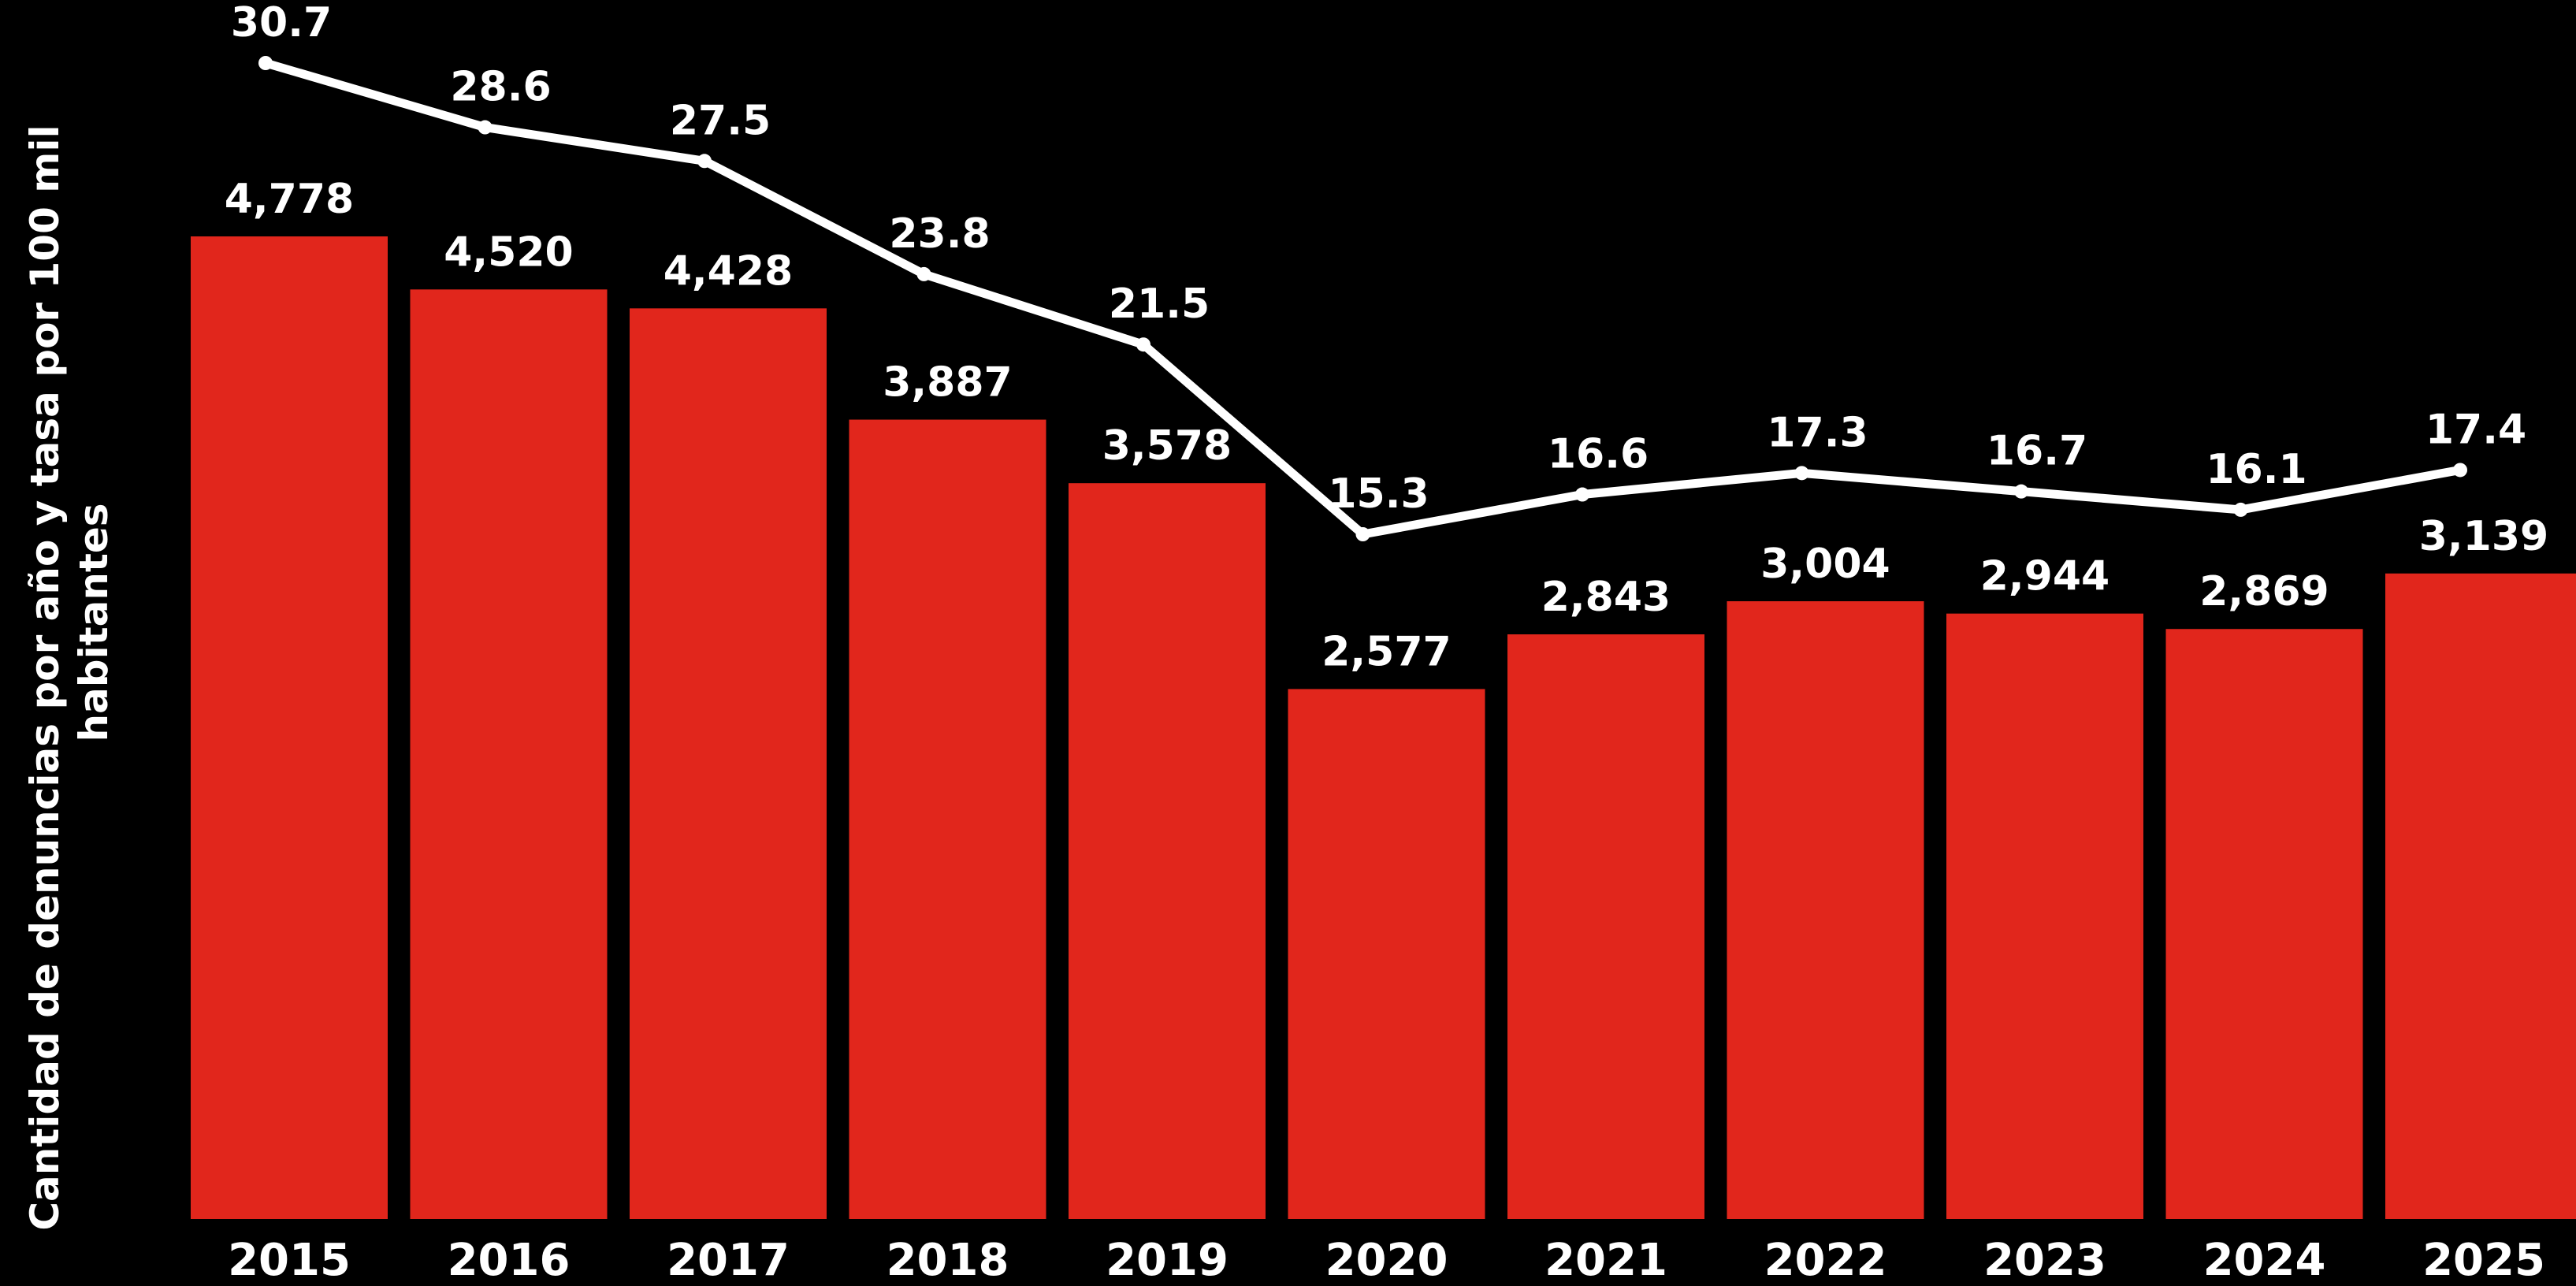 The image size is (2576, 1286). Describe the element at coordinates (2044, 1259) in the screenshot. I see `x-tick-2023: 2023` at that location.